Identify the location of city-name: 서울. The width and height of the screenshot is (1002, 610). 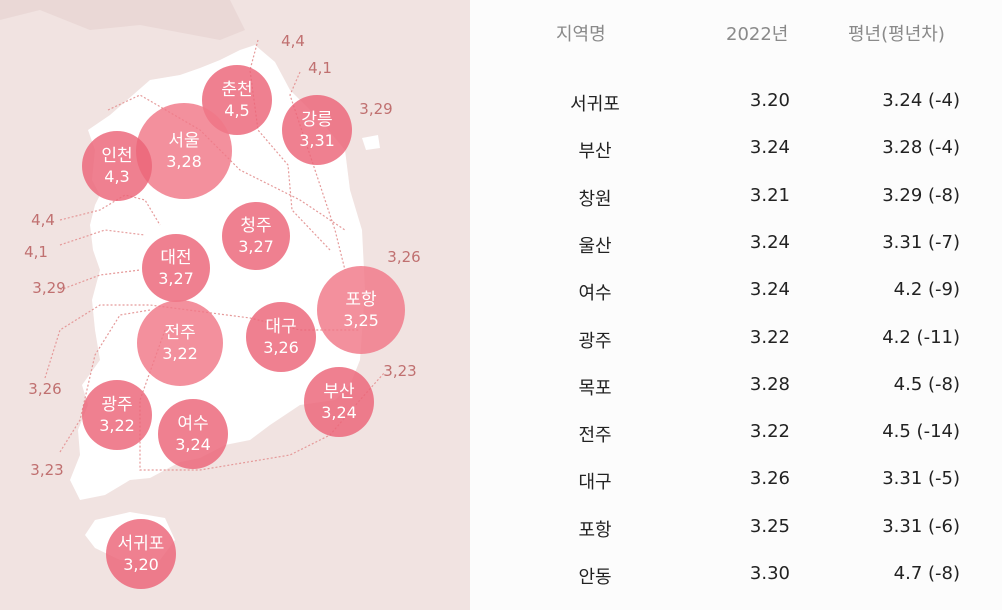
(184, 141).